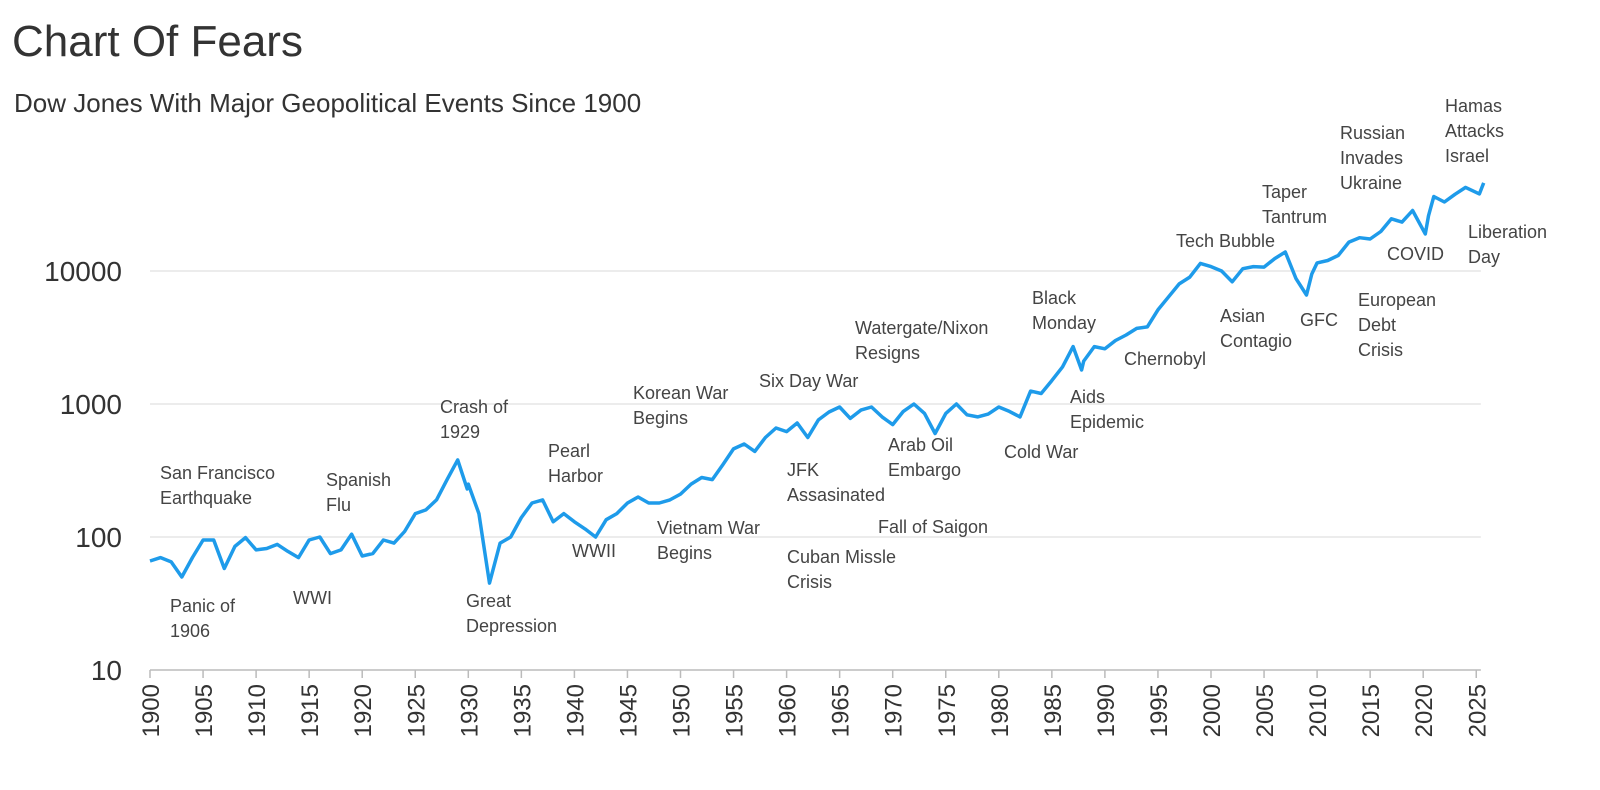 The height and width of the screenshot is (790, 1600). I want to click on annotation: Vietnam War Begins, so click(708, 540).